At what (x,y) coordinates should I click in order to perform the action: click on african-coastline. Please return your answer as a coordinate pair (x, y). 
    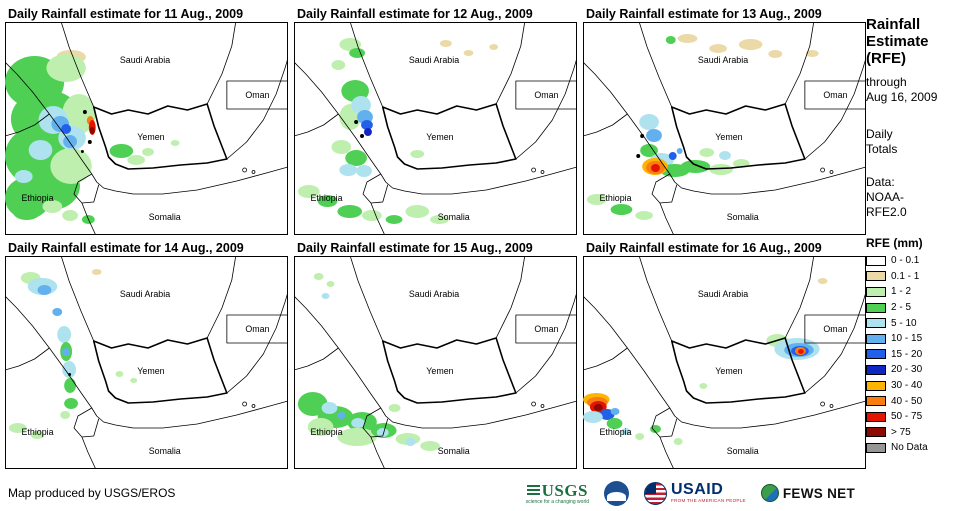
    Looking at the image, I should click on (435, 128).